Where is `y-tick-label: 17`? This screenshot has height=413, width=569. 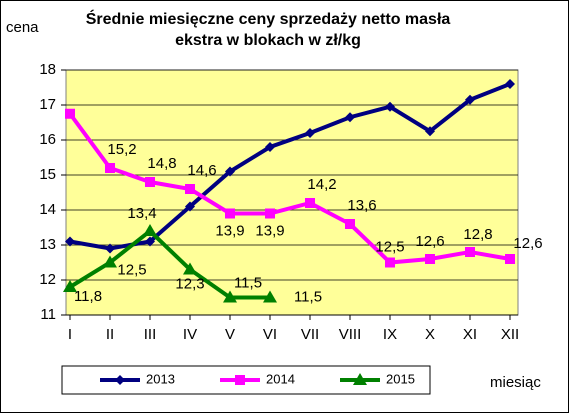
y-tick-label: 17 is located at coordinates (47, 104).